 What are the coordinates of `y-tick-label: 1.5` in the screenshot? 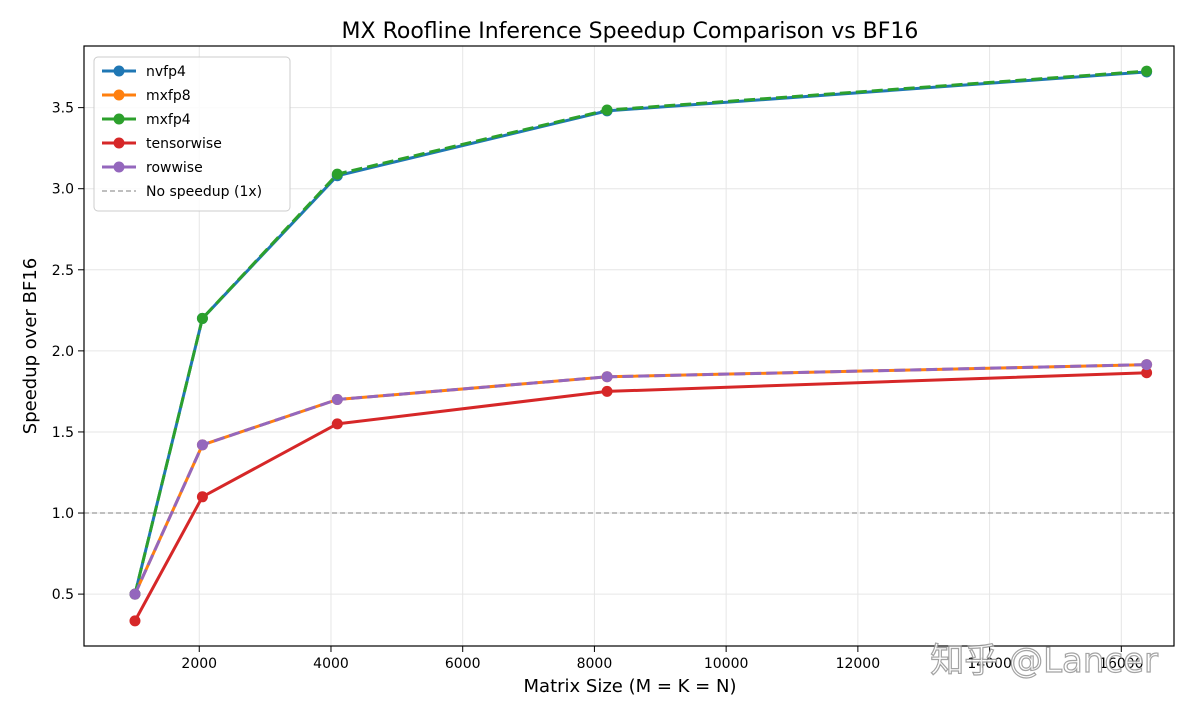 It's located at (63, 433).